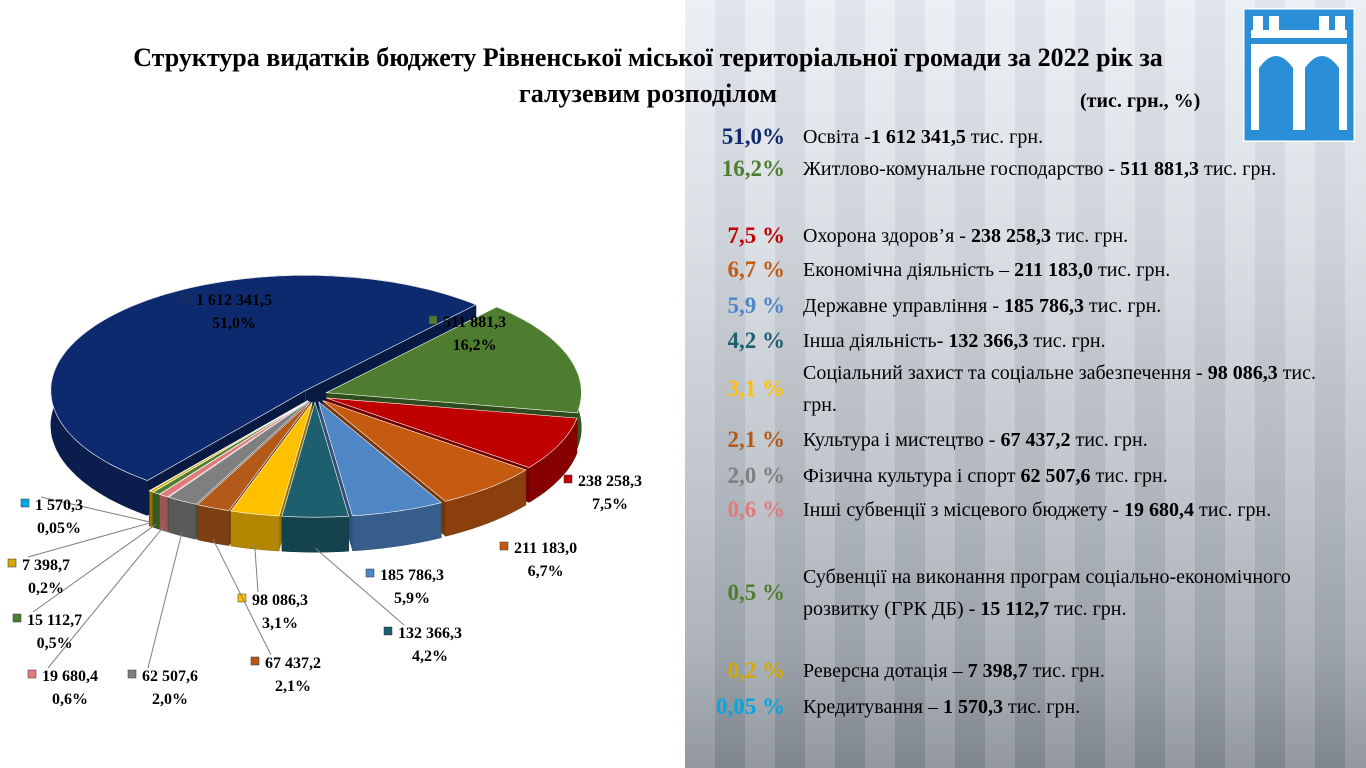 This screenshot has height=768, width=1366. What do you see at coordinates (756, 340) in the screenshot?
I see `legend-percent: 4,2 %` at bounding box center [756, 340].